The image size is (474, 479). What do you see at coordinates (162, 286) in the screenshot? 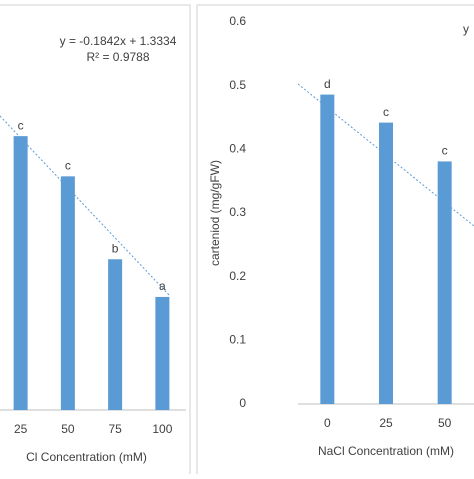
I see `data-label: a` at bounding box center [162, 286].